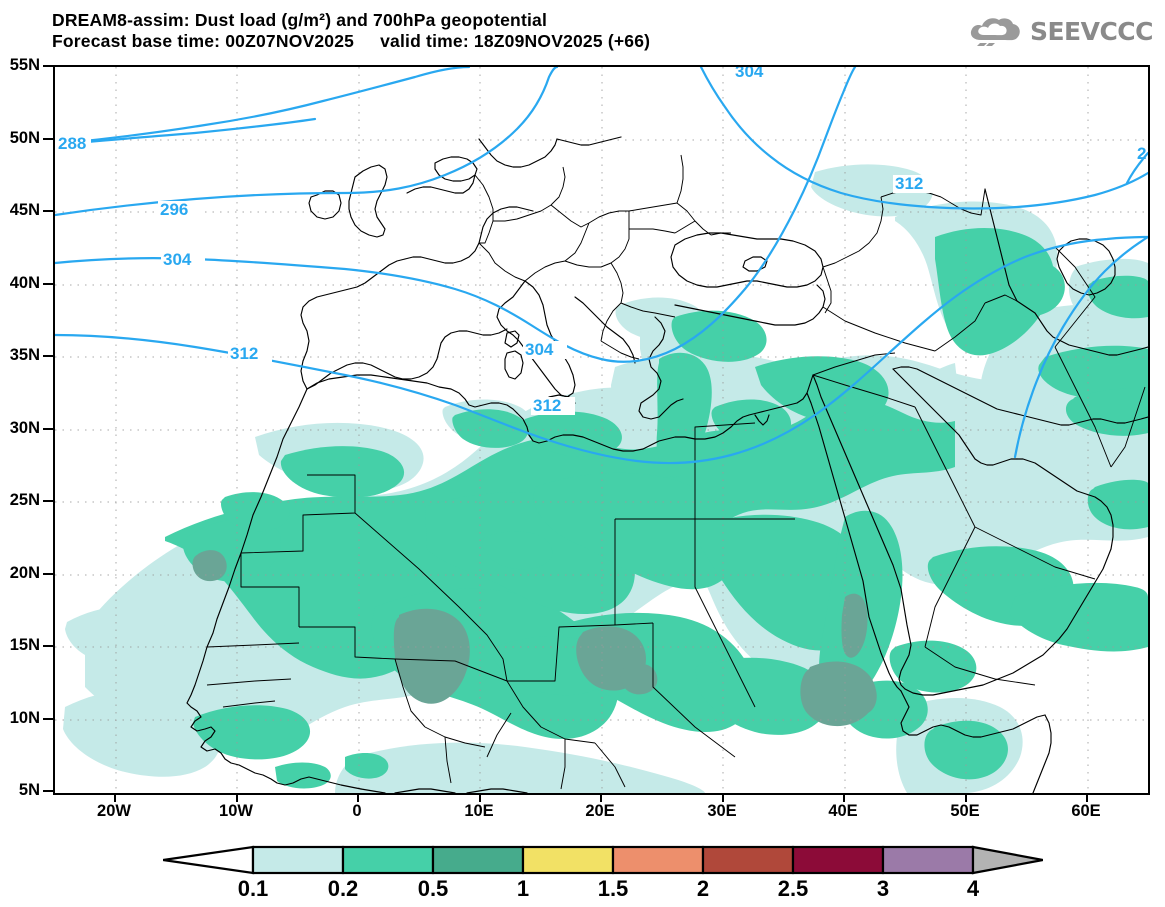 Image resolution: width=1165 pixels, height=907 pixels. I want to click on y-axis-label-50N: 50N, so click(24, 138).